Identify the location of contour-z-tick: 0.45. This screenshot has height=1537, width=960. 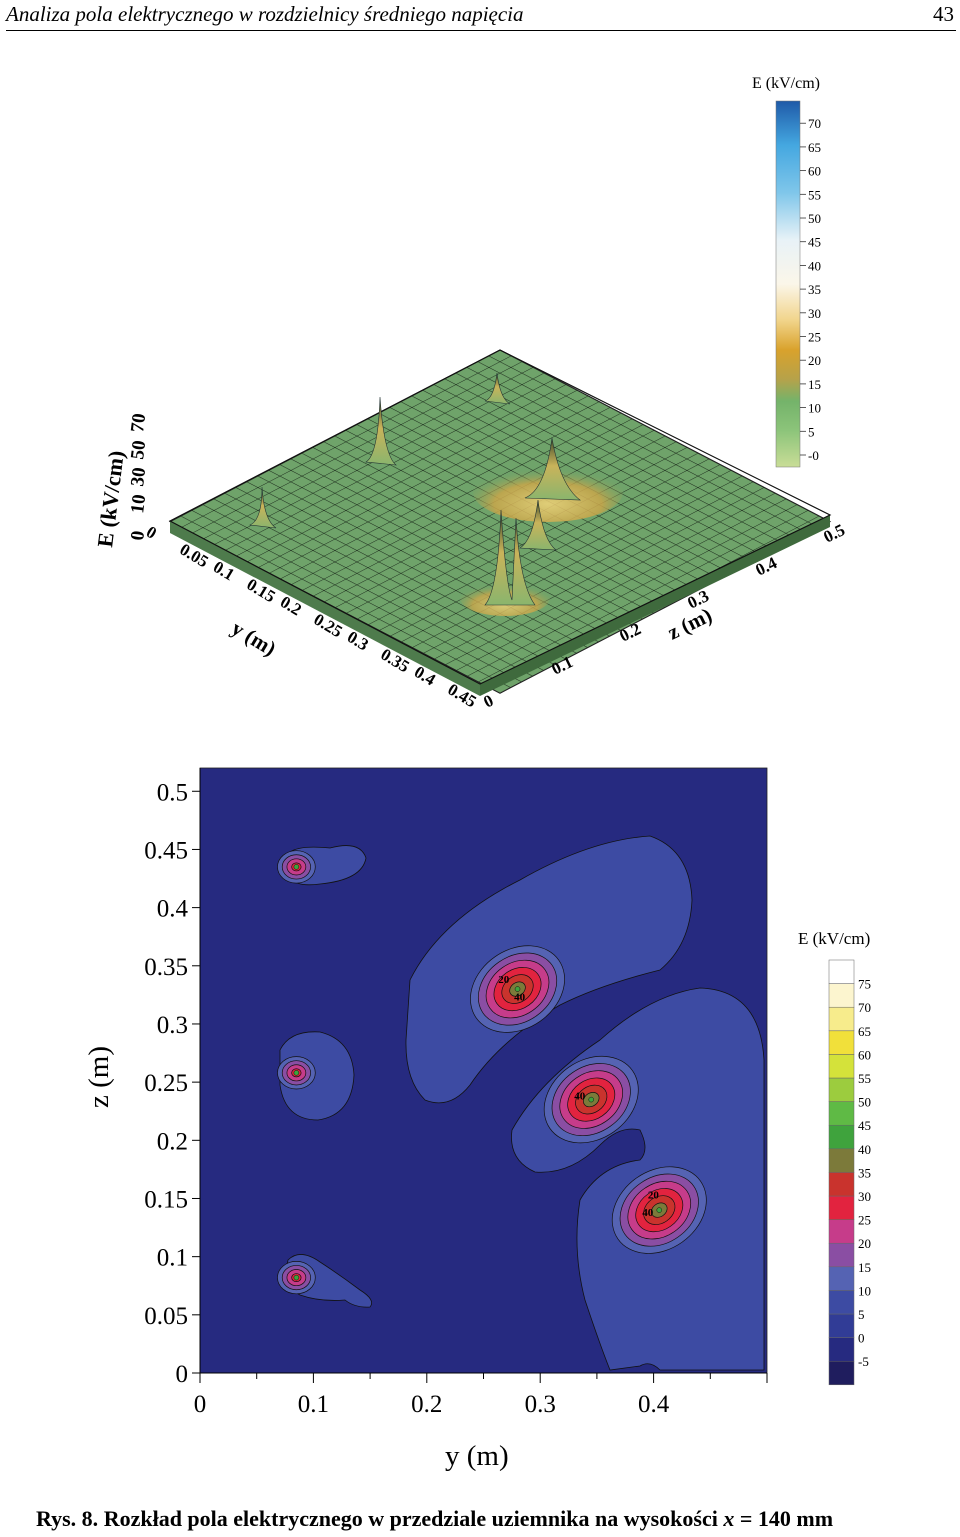
(166, 850).